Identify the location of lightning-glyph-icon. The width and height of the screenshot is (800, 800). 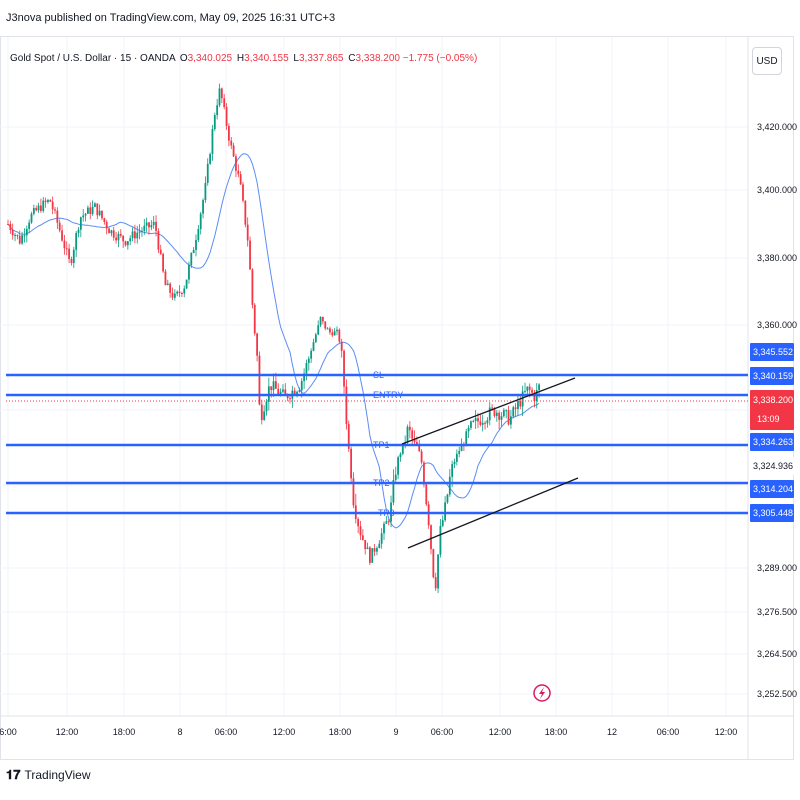
(542, 693).